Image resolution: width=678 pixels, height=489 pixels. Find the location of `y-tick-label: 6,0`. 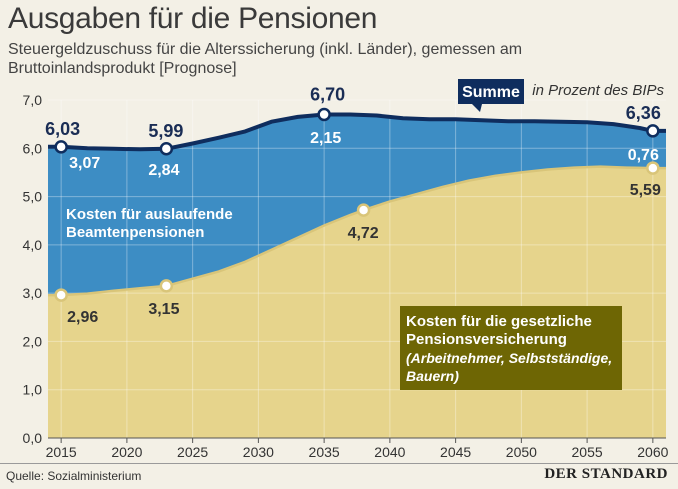

y-tick-label: 6,0 is located at coordinates (33, 148).